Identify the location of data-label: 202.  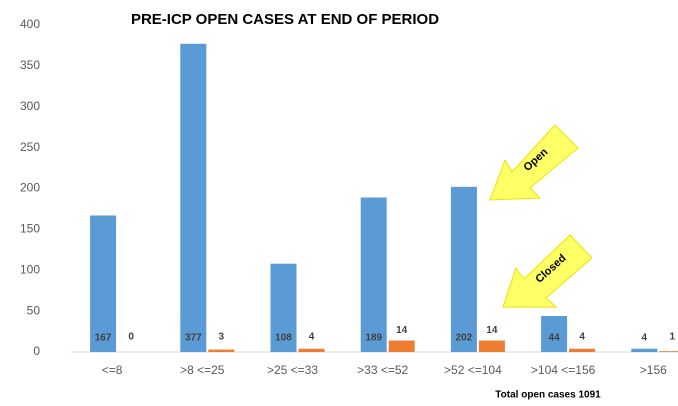
(464, 338).